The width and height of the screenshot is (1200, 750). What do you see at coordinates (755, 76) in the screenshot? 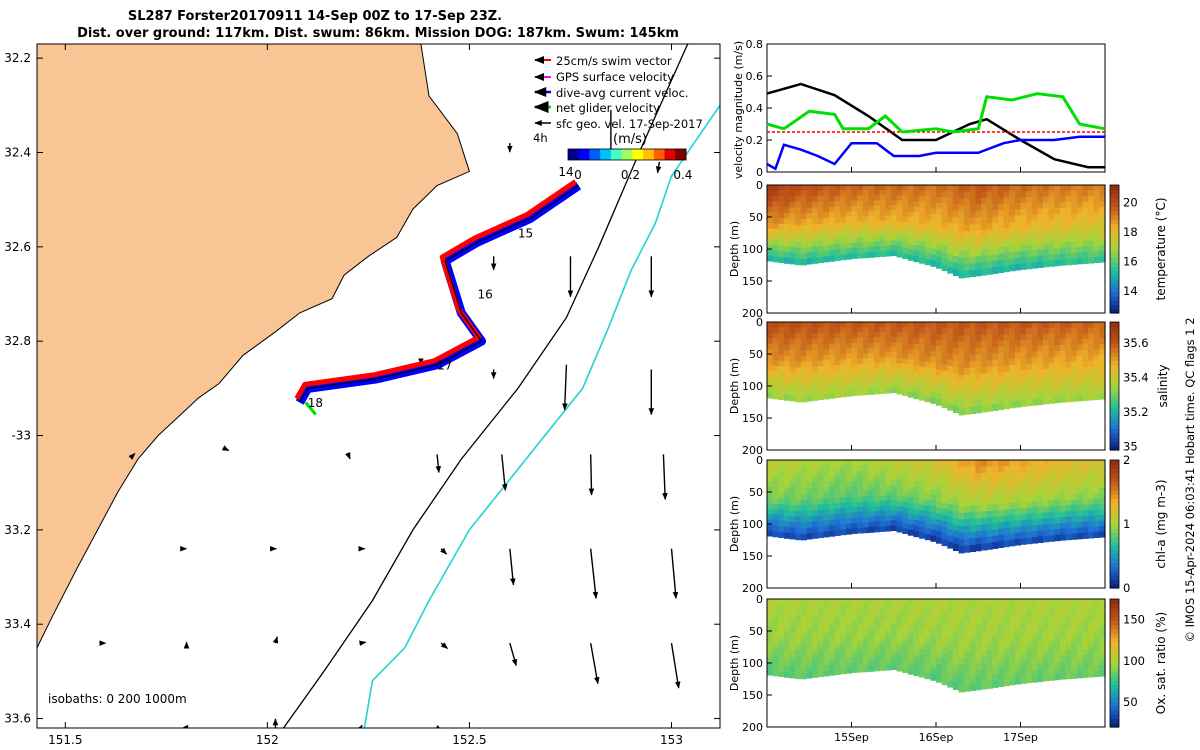
I see `velocity-ytick-label: 0.6` at bounding box center [755, 76].